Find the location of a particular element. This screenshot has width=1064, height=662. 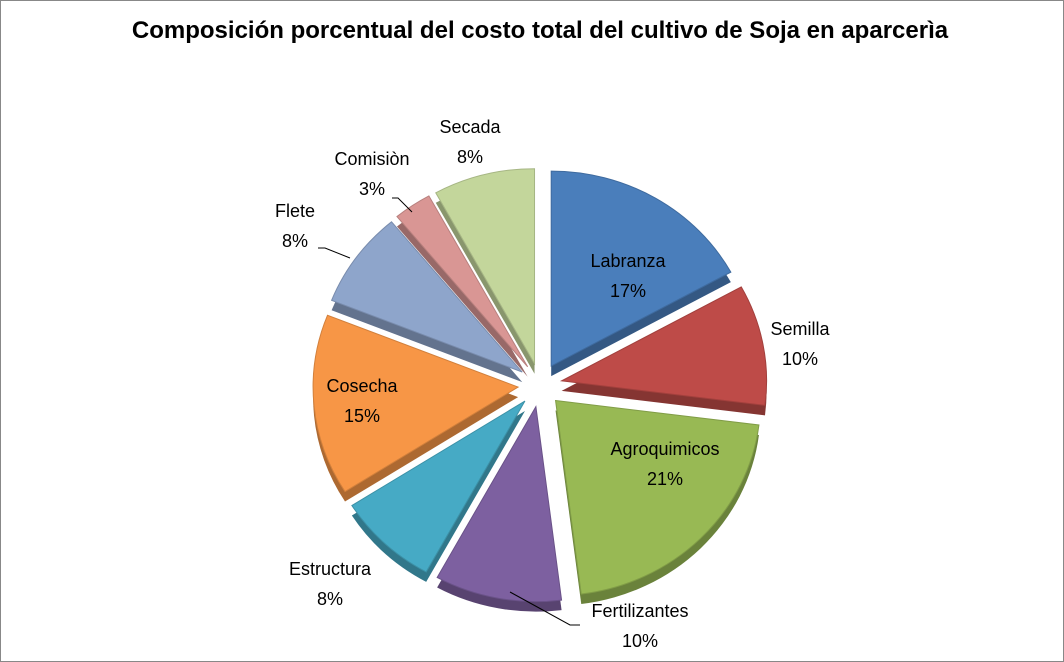

slice-label: Flete is located at coordinates (295, 211).